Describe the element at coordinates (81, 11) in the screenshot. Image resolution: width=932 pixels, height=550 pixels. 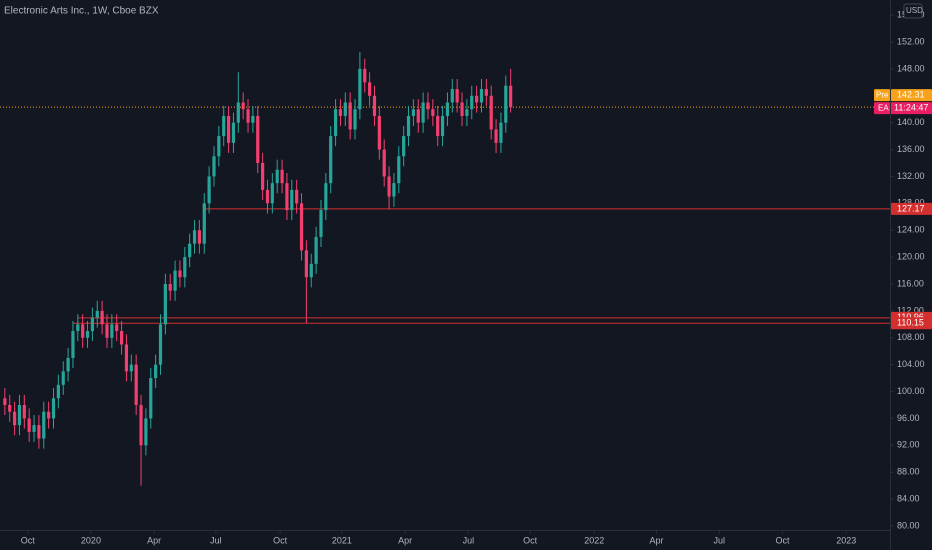
I see `chart-title: Electronic Arts Inc., 1W, Cboe BZX` at that location.